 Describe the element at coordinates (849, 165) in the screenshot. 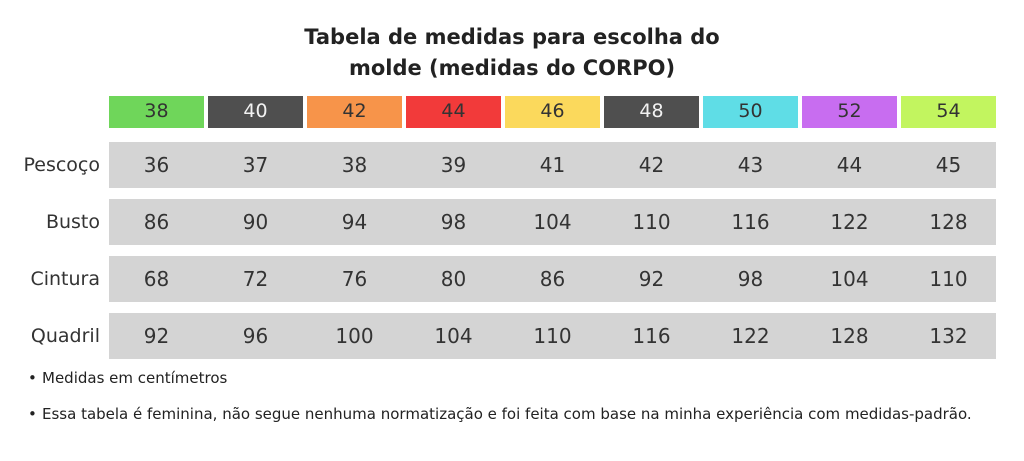

I see `table-cell: 44` at that location.